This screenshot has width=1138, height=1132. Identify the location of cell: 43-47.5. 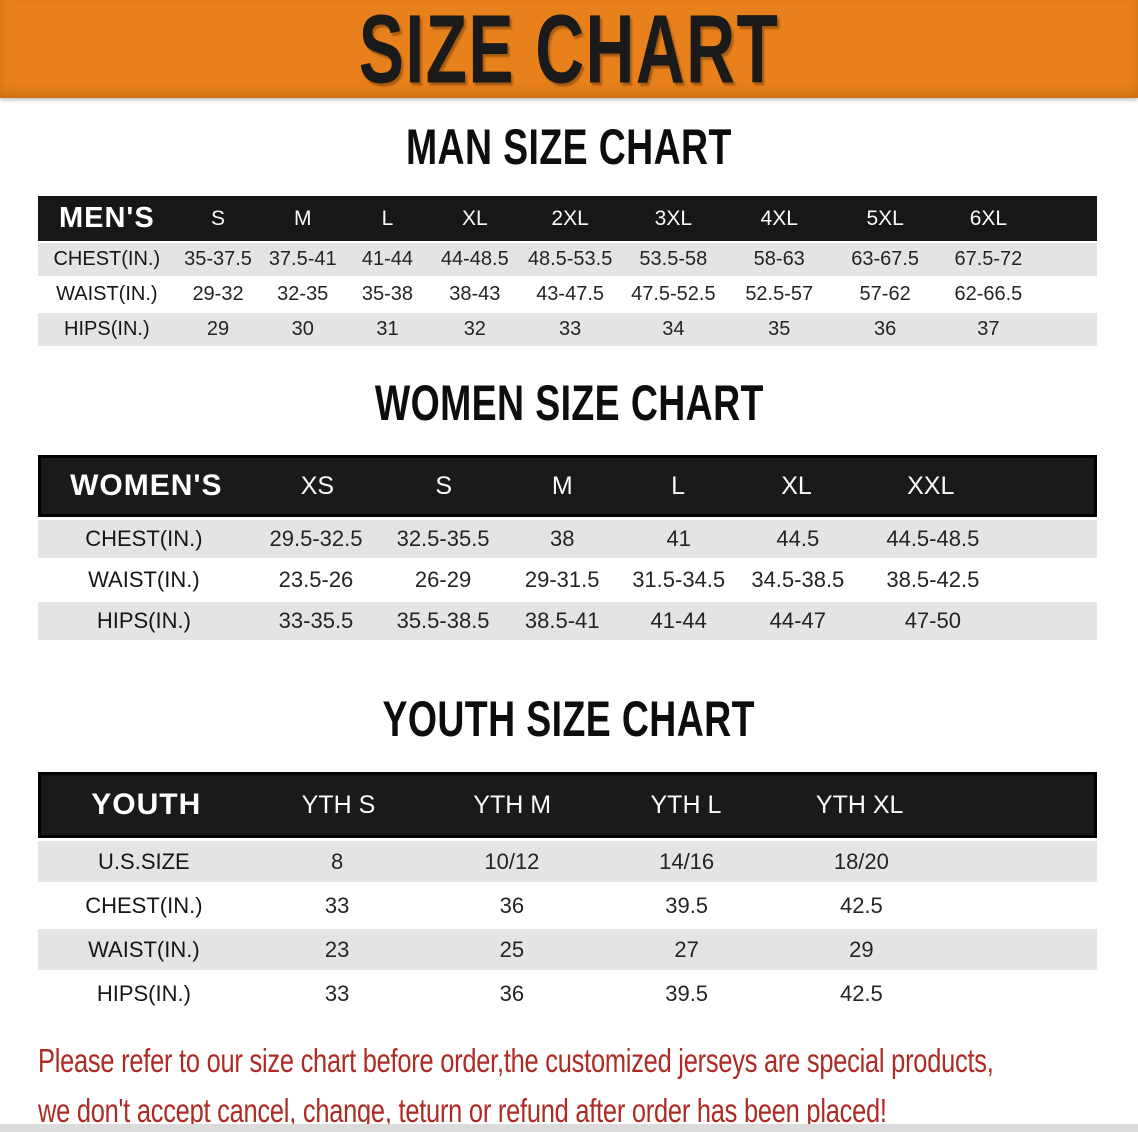
(570, 294).